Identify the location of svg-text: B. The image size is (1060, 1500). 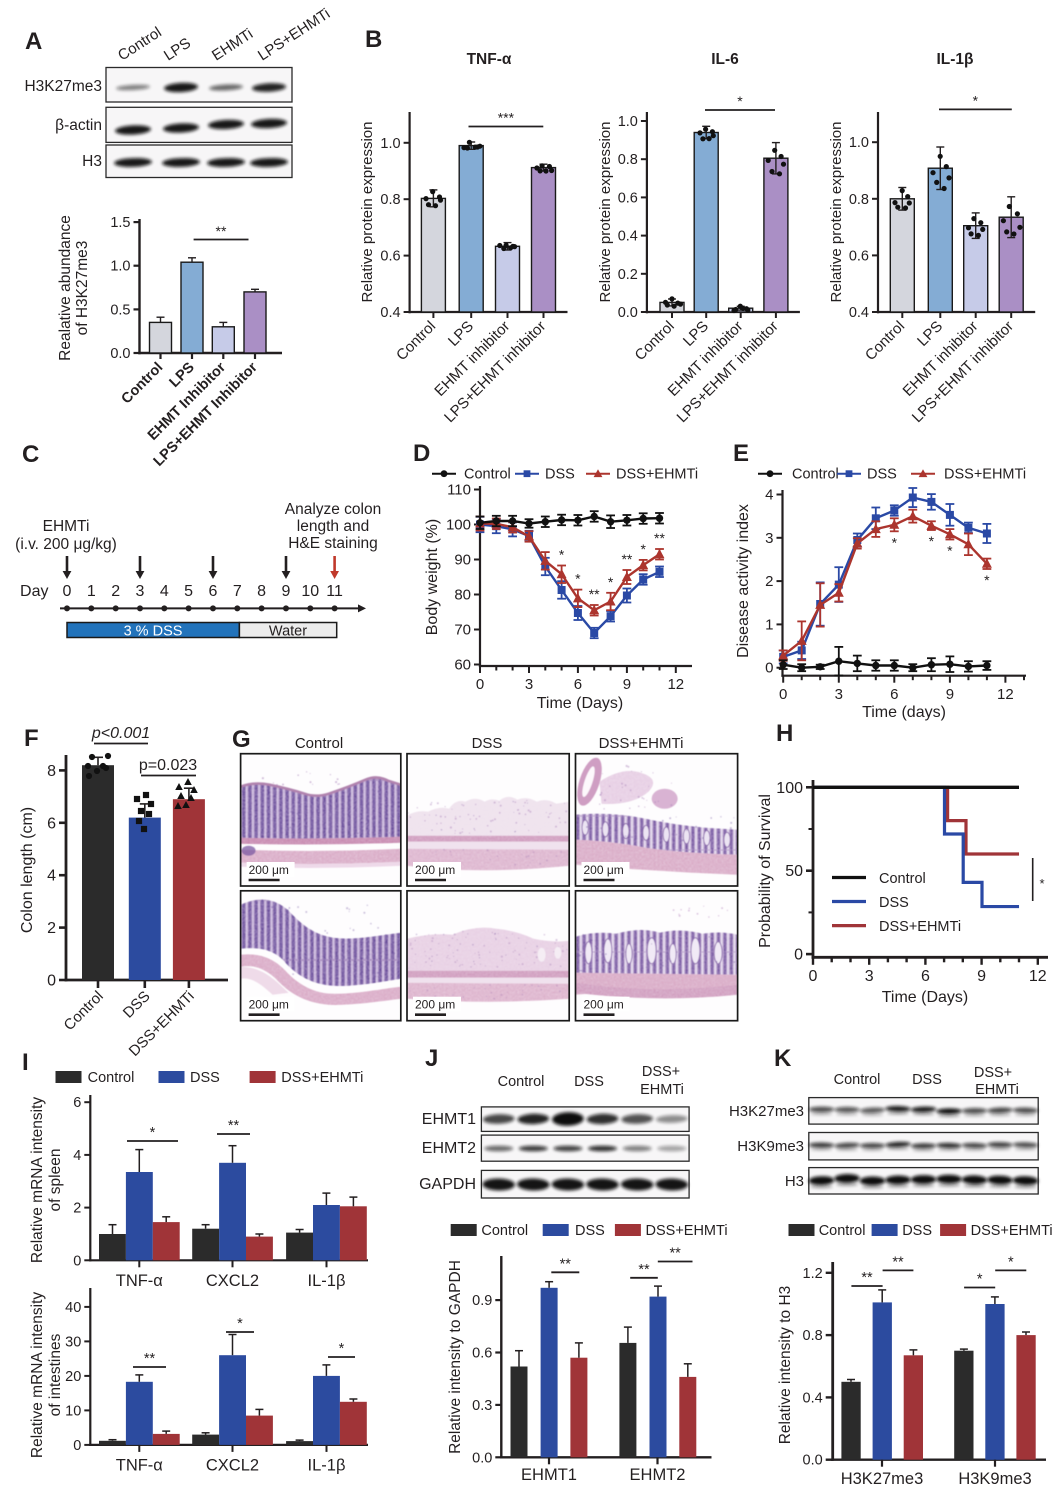
(373, 39).